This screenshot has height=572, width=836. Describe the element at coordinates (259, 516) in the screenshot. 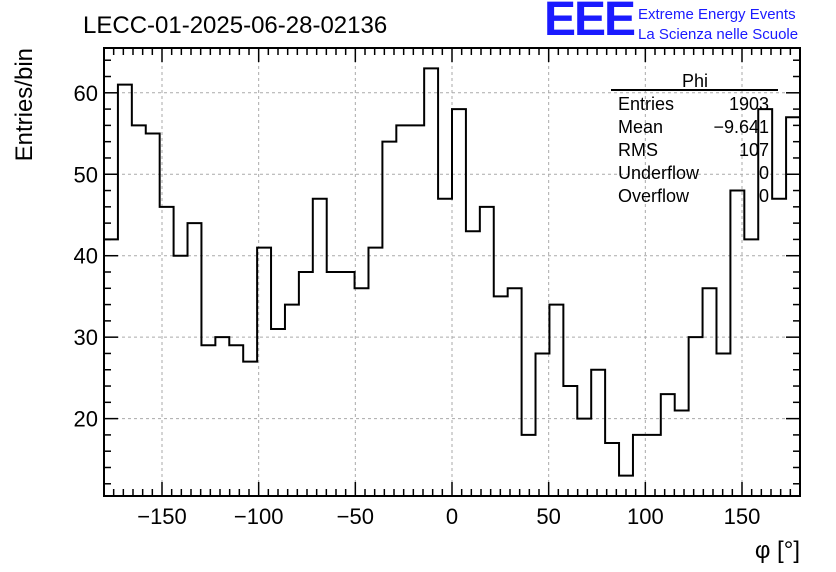

I see `x-tick-label: −100` at that location.